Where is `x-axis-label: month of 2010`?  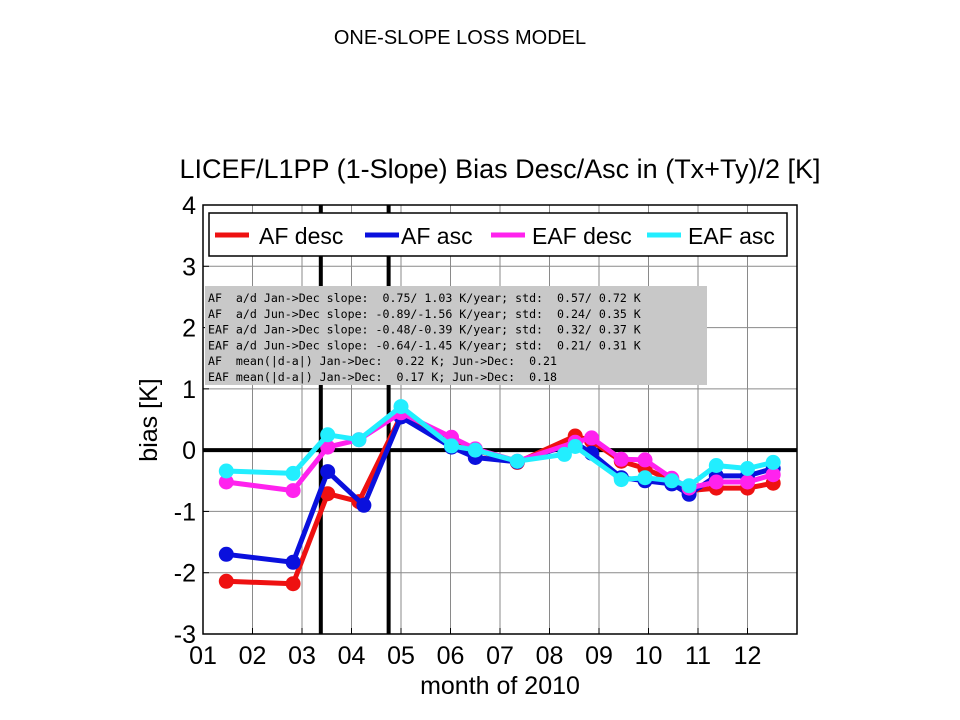
x-axis-label: month of 2010 is located at coordinates (500, 686).